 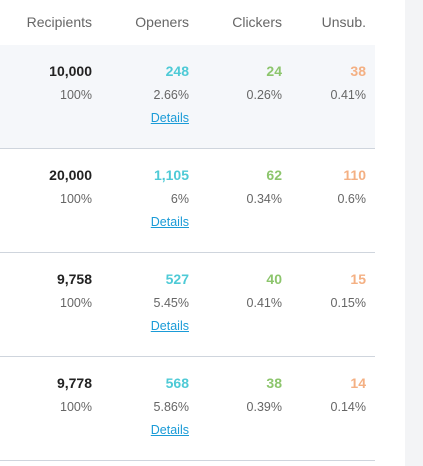 What do you see at coordinates (59, 22) in the screenshot?
I see `column-header: Recipients` at bounding box center [59, 22].